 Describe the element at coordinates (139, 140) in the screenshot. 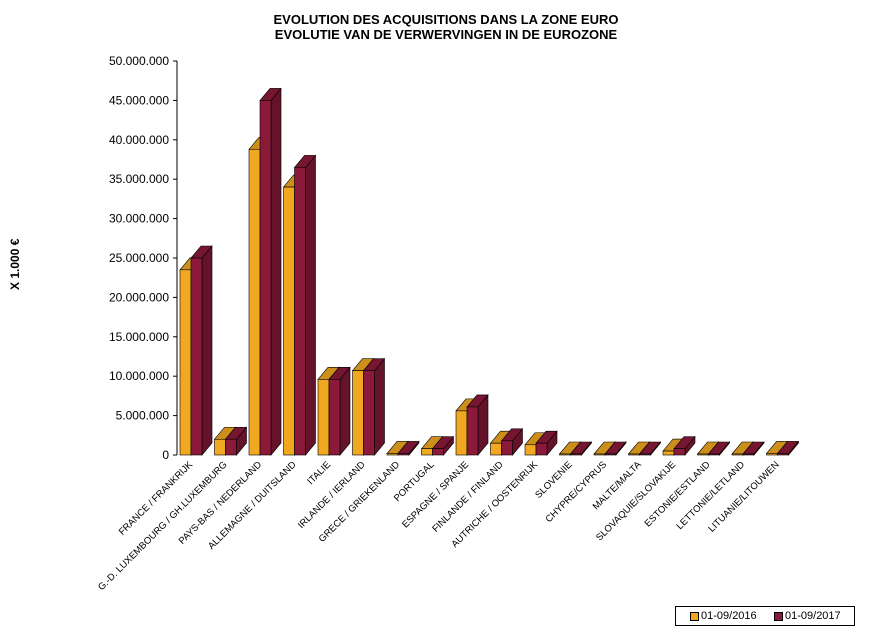

I see `y-tick-label: 40.000.000` at that location.